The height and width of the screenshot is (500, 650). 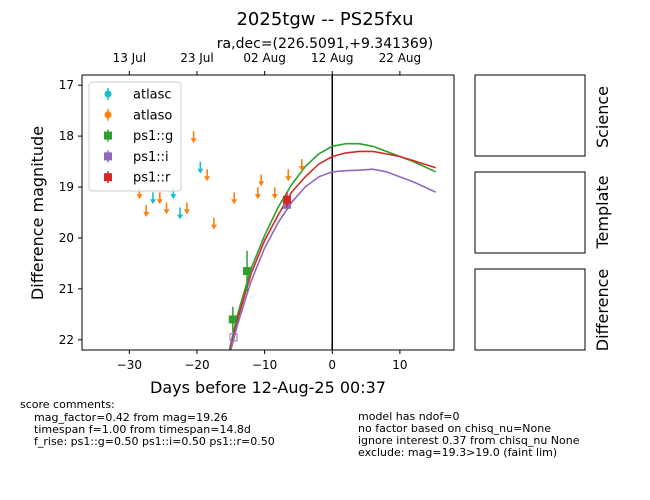 I want to click on score-comment-right-2: no factor based on chisq_nu=None, so click(x=454, y=428).